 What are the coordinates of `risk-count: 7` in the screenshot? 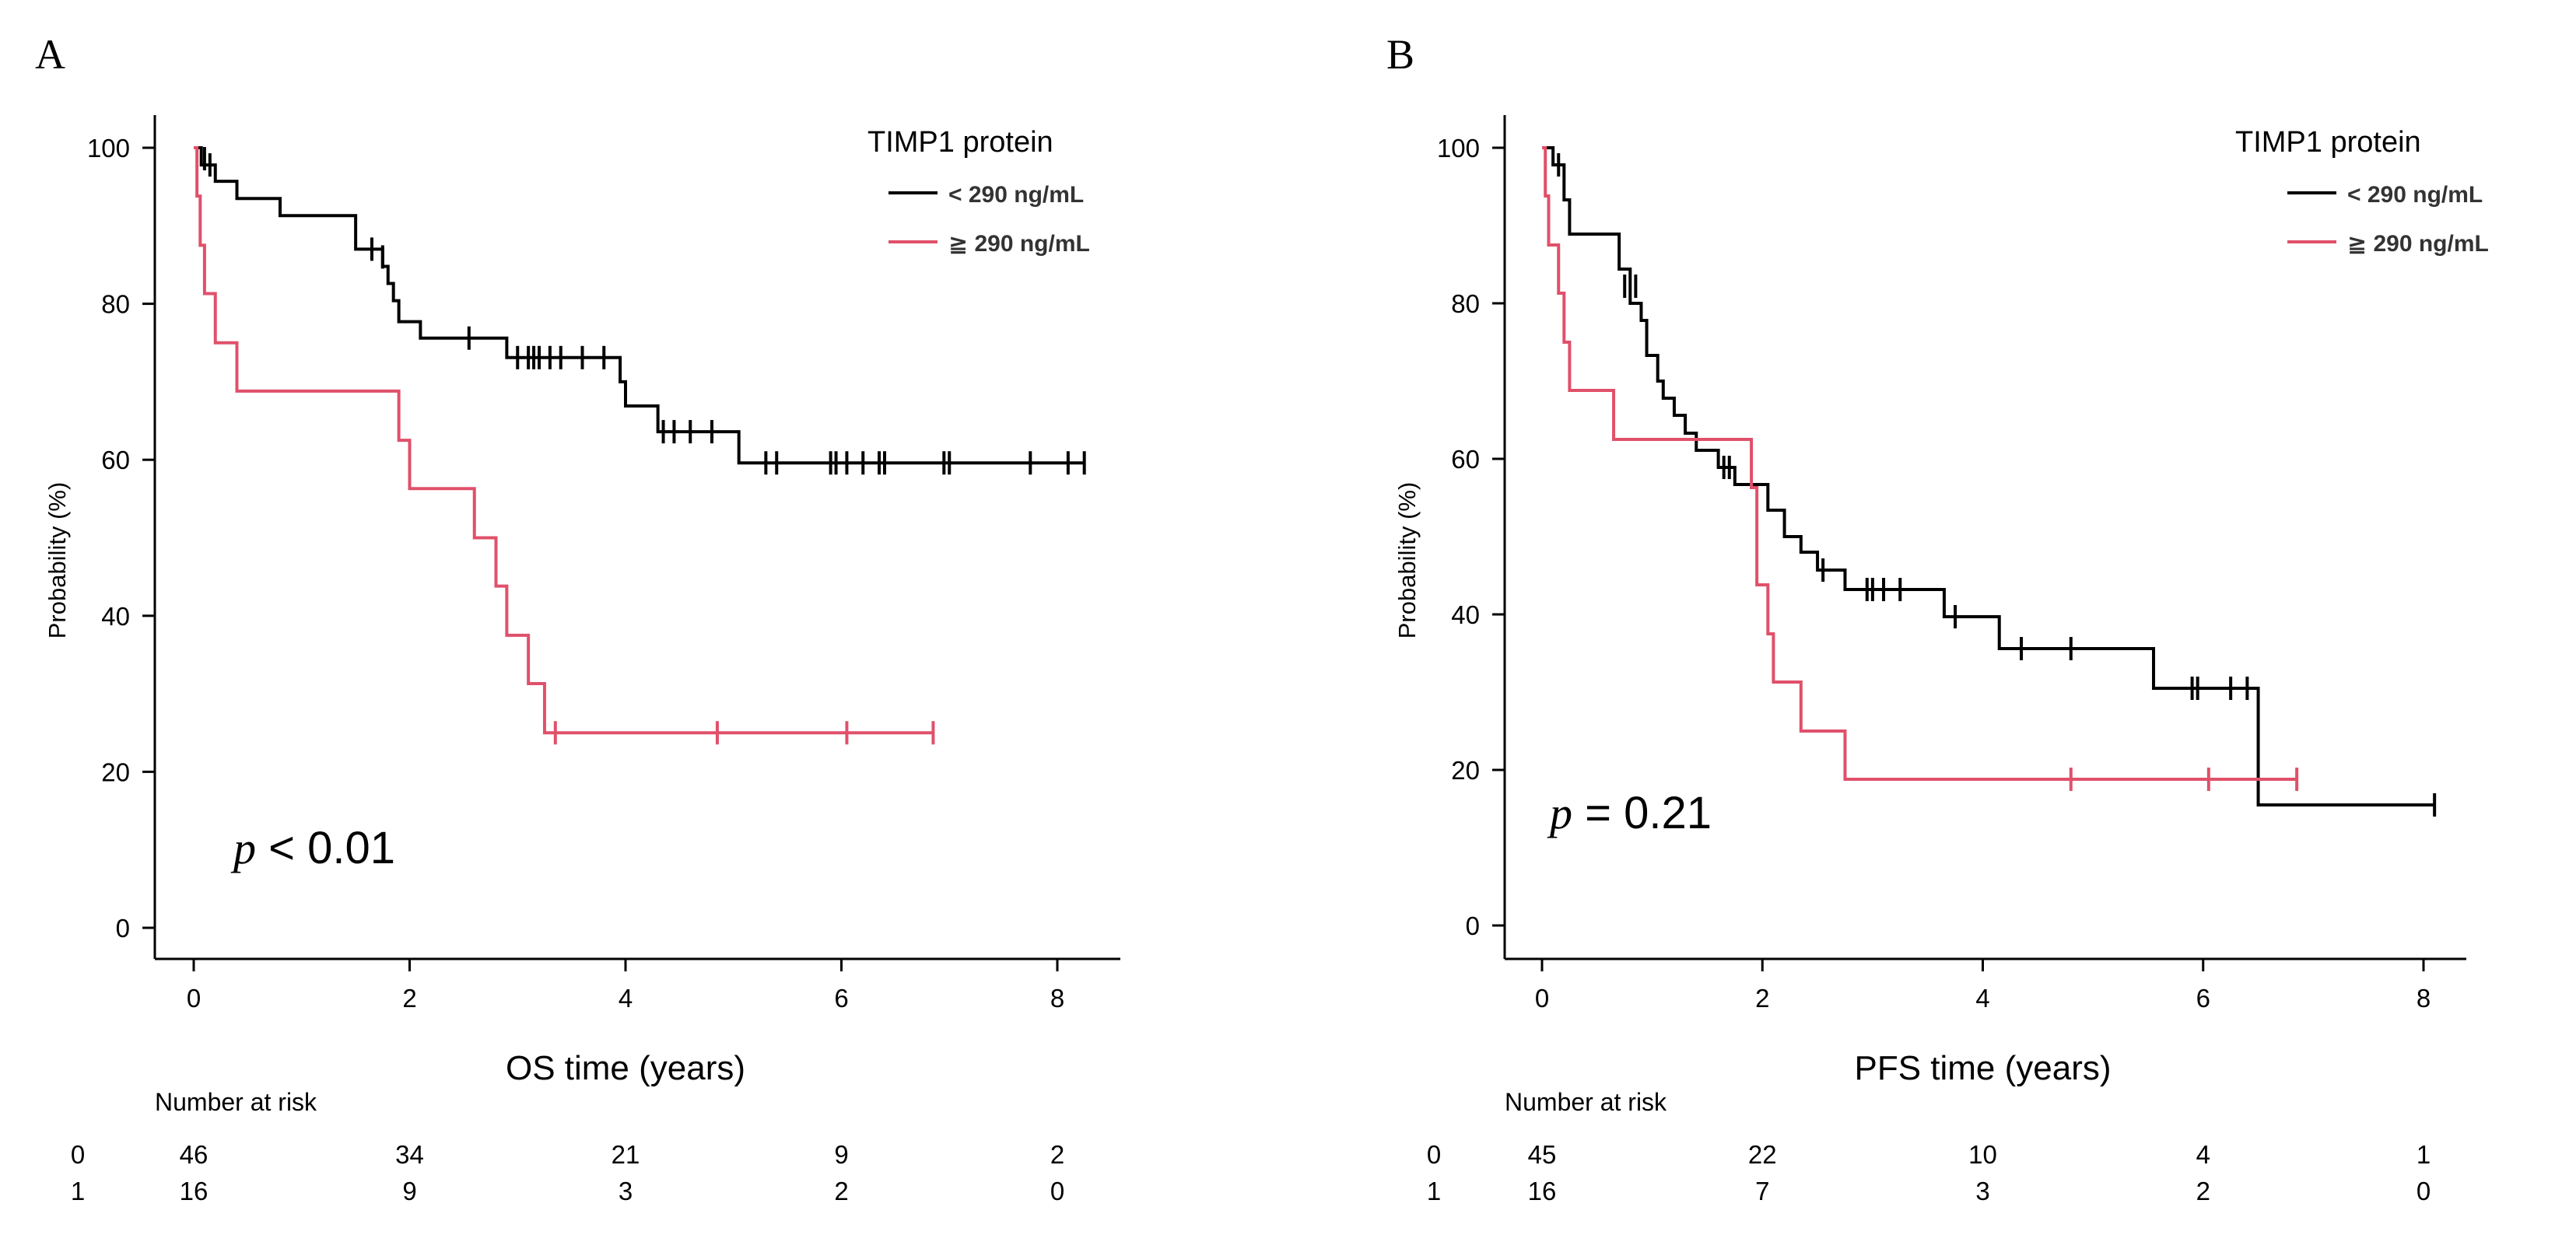 It's located at (1762, 1191).